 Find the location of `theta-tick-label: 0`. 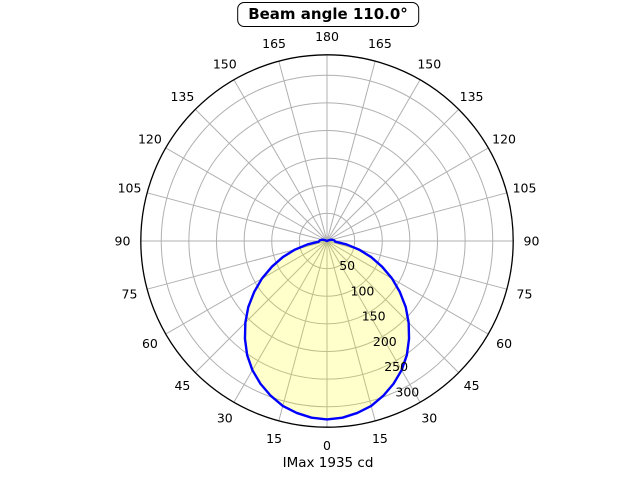

theta-tick-label: 0 is located at coordinates (327, 445).